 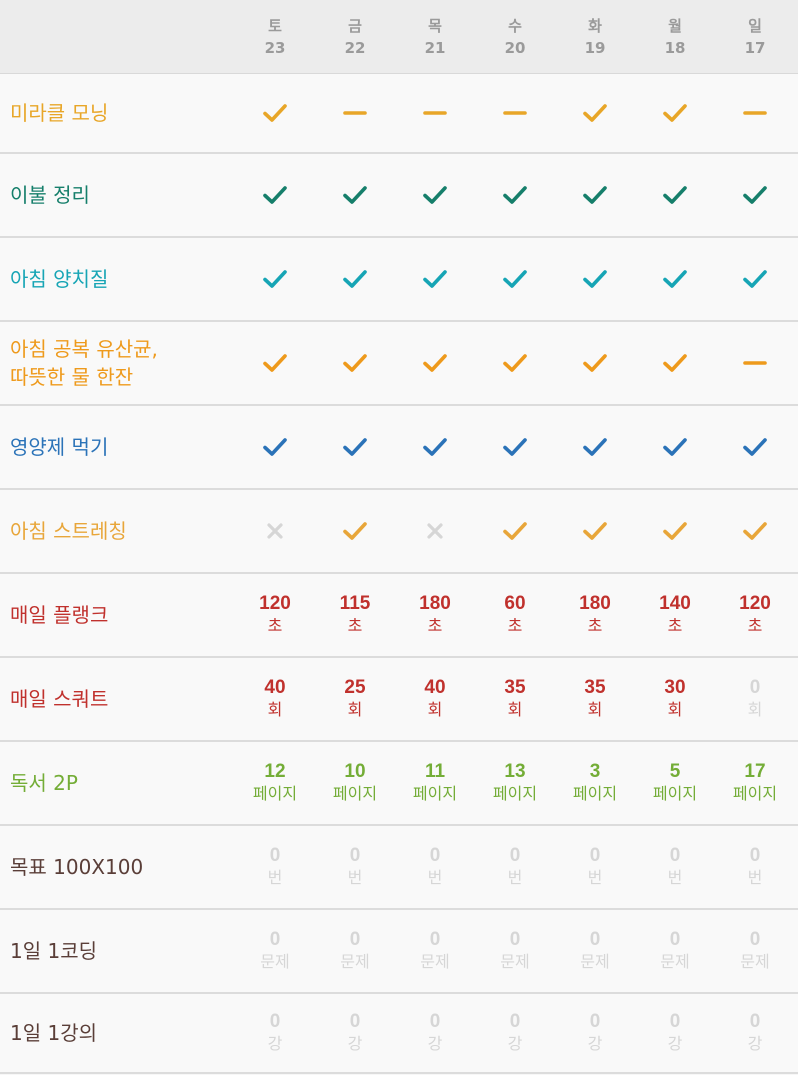 What do you see at coordinates (54, 951) in the screenshot?
I see `habit-name: 1일 1코딩` at bounding box center [54, 951].